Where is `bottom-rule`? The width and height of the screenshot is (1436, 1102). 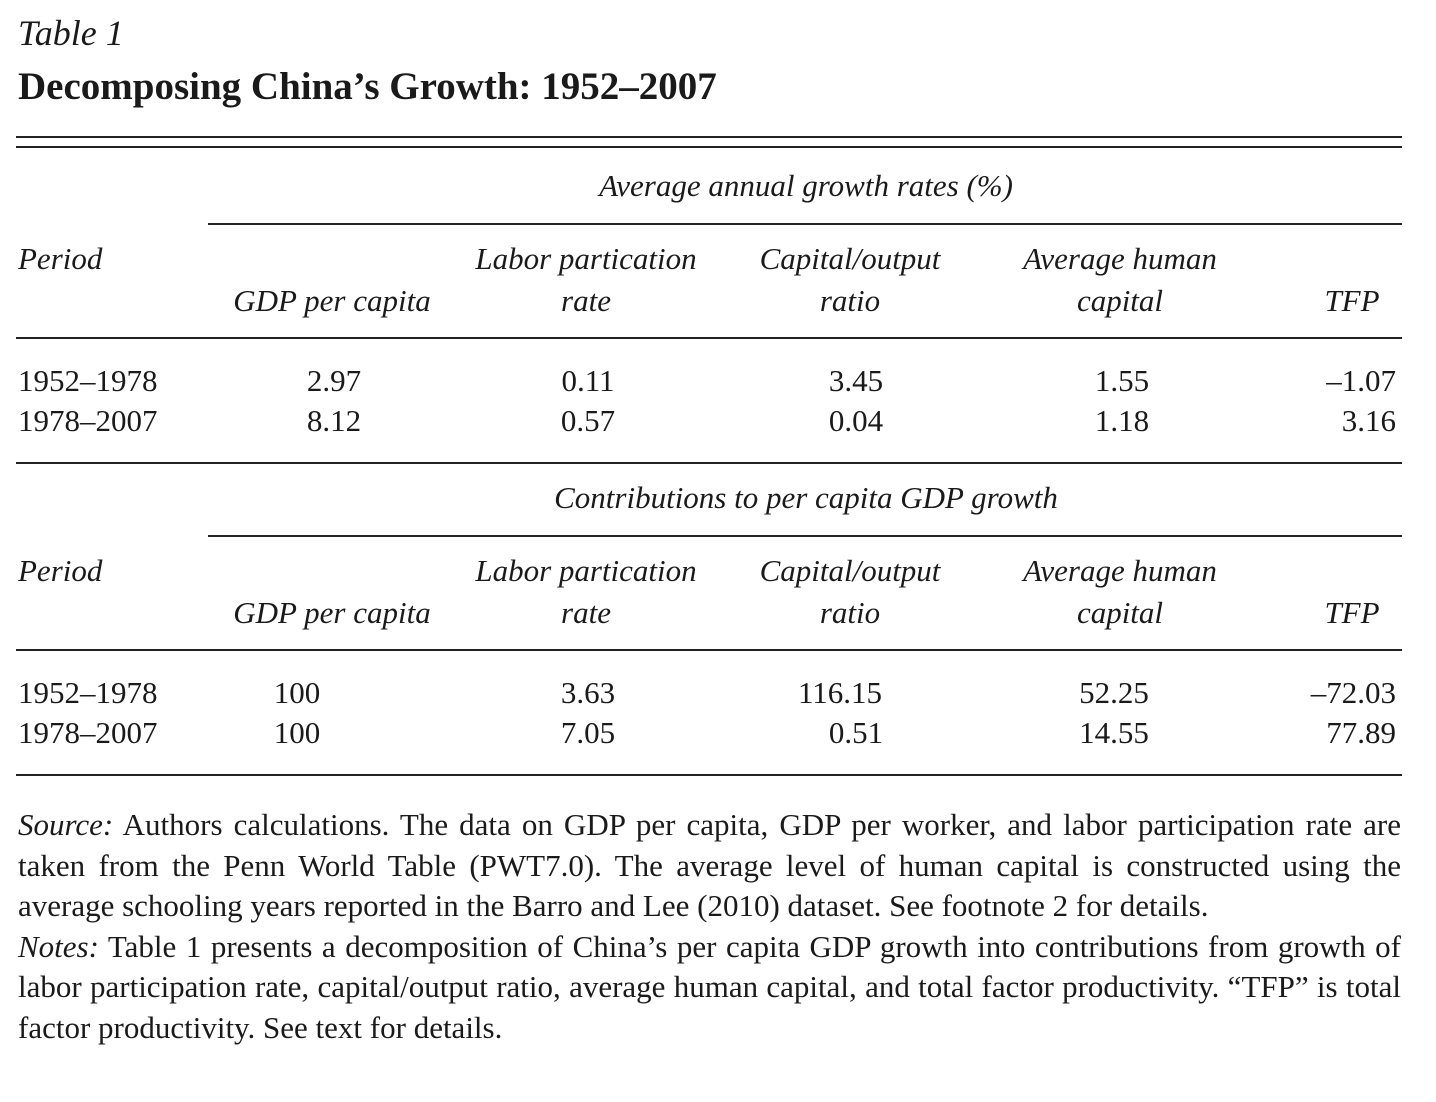
bottom-rule is located at coordinates (709, 775).